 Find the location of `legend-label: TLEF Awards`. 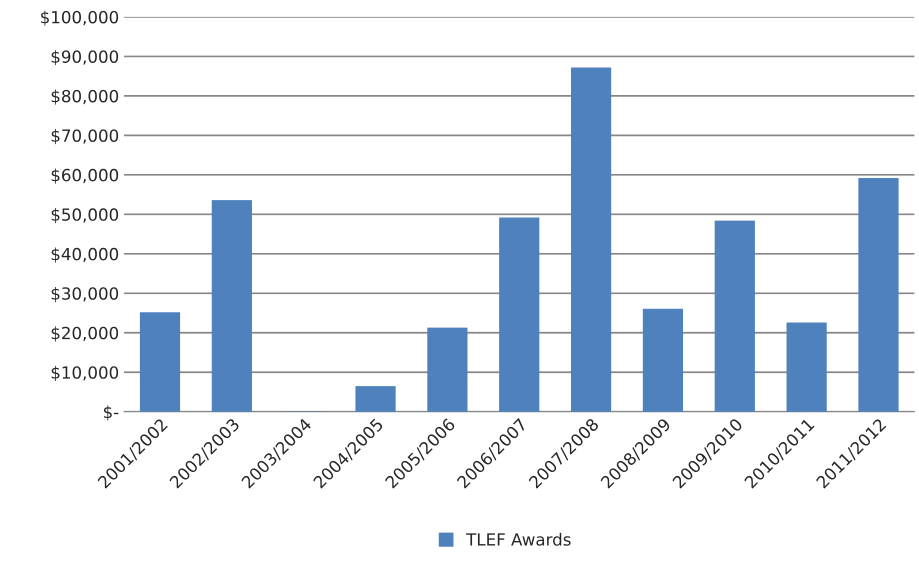

legend-label: TLEF Awards is located at coordinates (518, 539).